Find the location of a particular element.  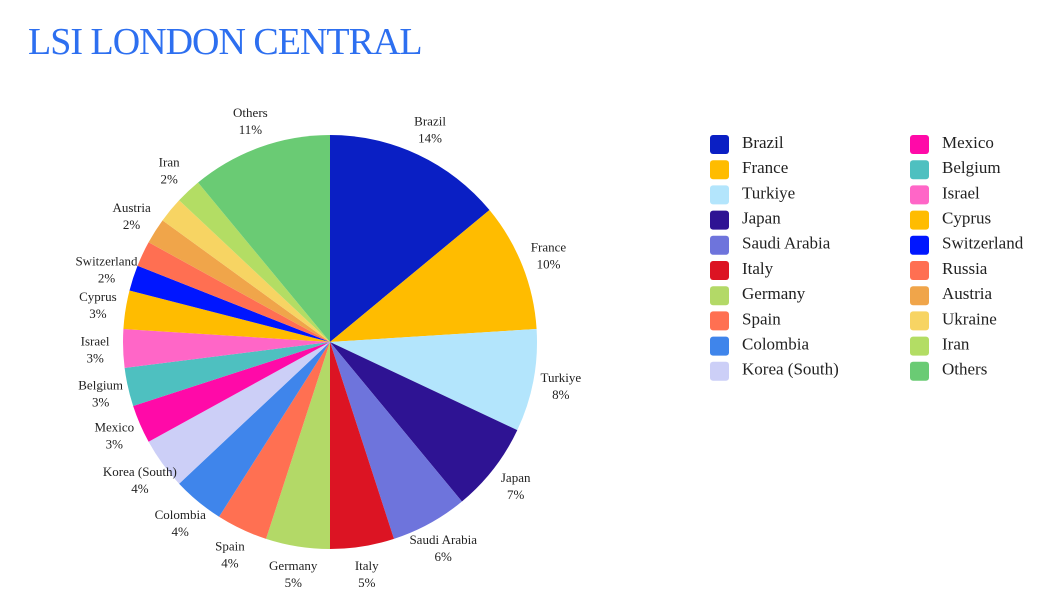

slice-value-label: 11% is located at coordinates (251, 129).